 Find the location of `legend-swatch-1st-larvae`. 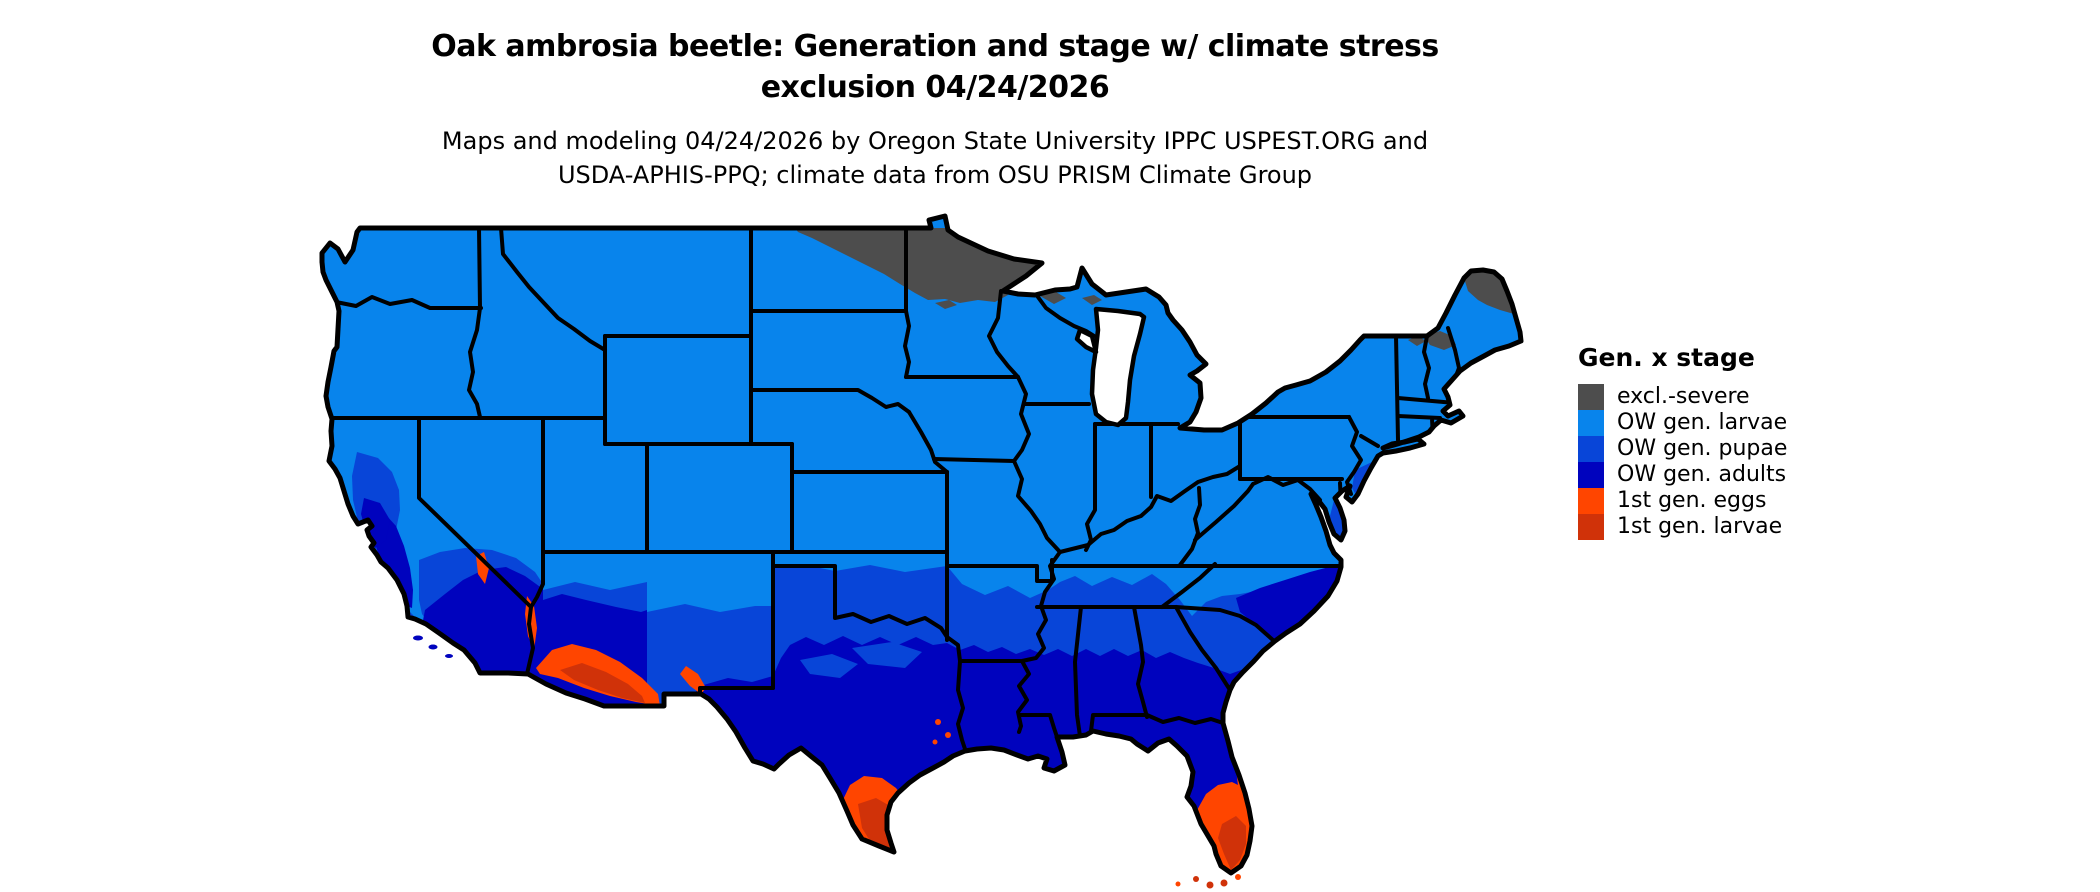

legend-swatch-1st-larvae is located at coordinates (1591, 527).